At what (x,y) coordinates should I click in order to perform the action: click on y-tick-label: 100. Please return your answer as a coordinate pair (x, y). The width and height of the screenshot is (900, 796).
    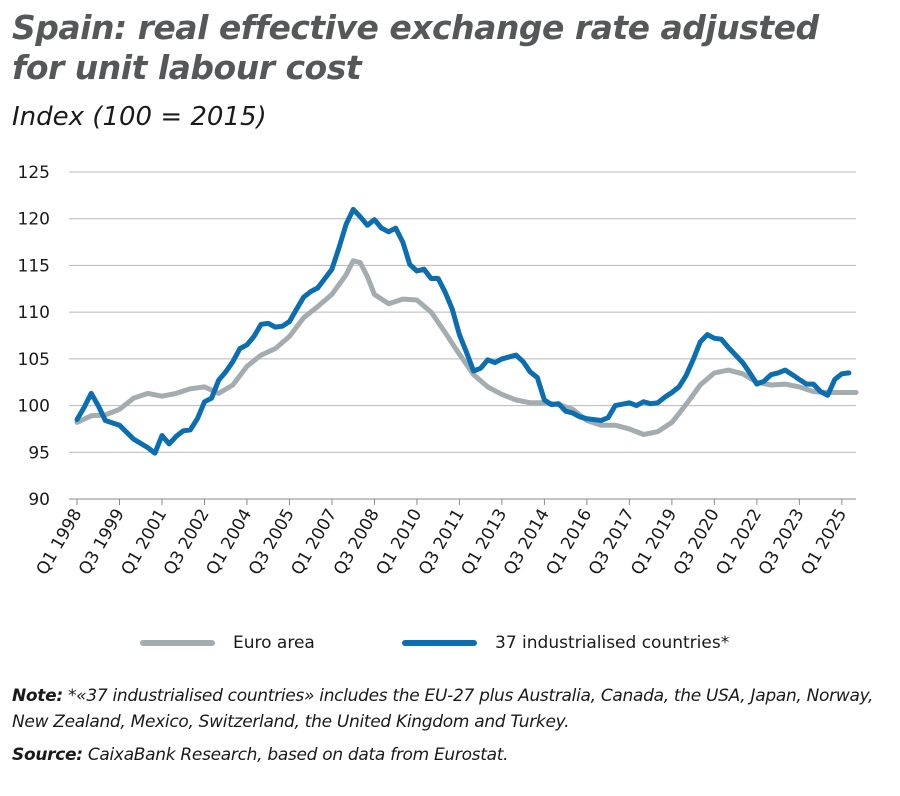
    Looking at the image, I should click on (34, 407).